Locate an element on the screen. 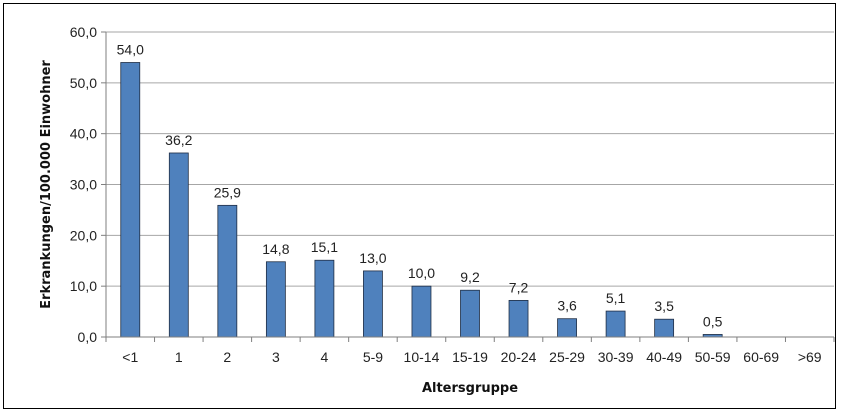 The height and width of the screenshot is (414, 841). x-axis-title: Altersgruppe is located at coordinates (470, 388).